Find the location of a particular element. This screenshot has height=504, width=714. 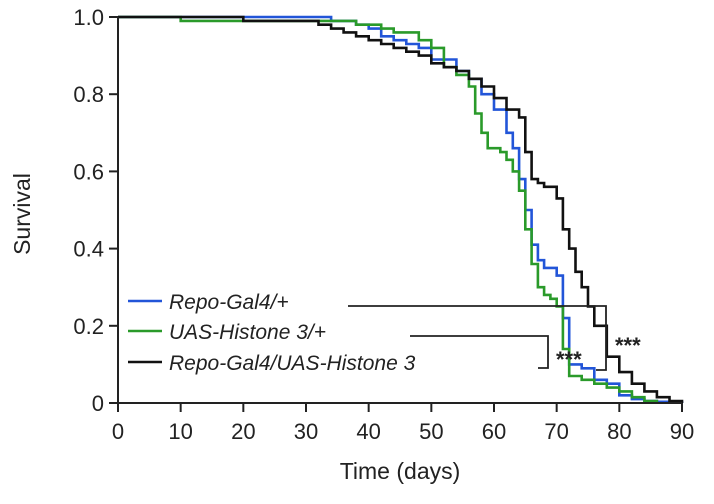

x-tick-label: 60 is located at coordinates (494, 431).